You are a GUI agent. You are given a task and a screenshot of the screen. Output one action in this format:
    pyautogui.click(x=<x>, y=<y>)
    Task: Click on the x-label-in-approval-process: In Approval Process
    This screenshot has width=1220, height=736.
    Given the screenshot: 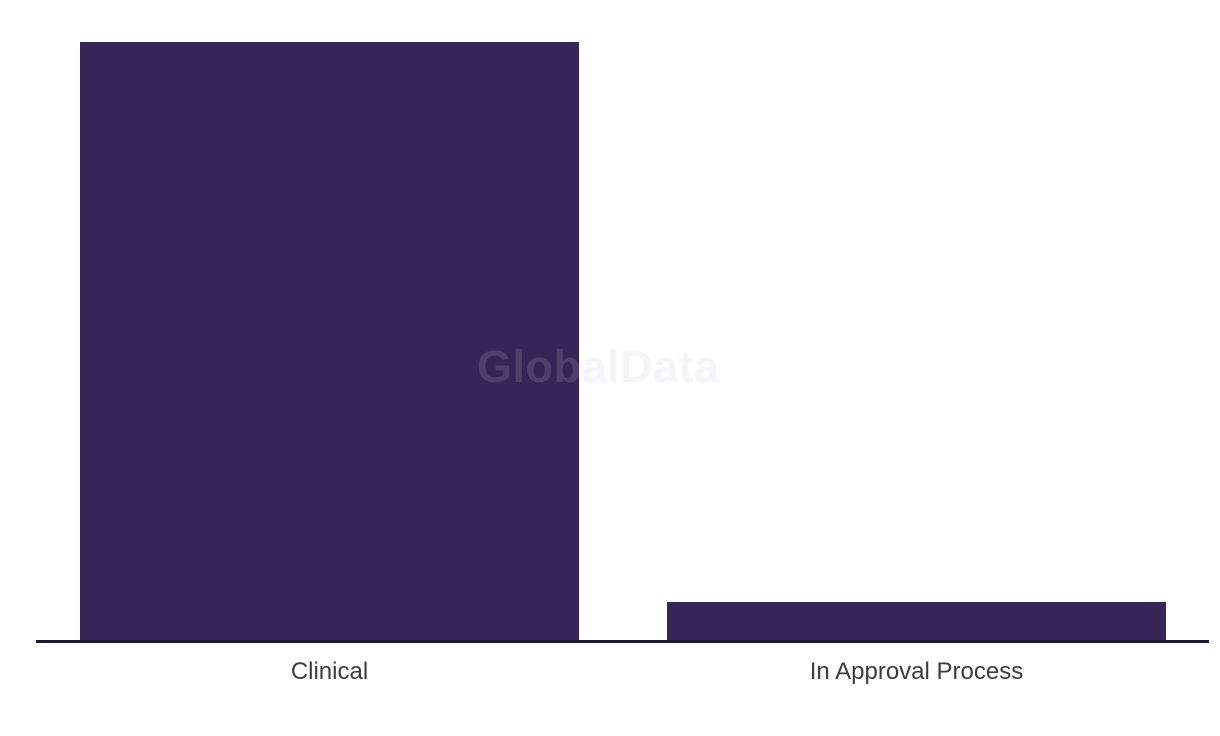 What is the action you would take?
    pyautogui.click(x=916, y=671)
    